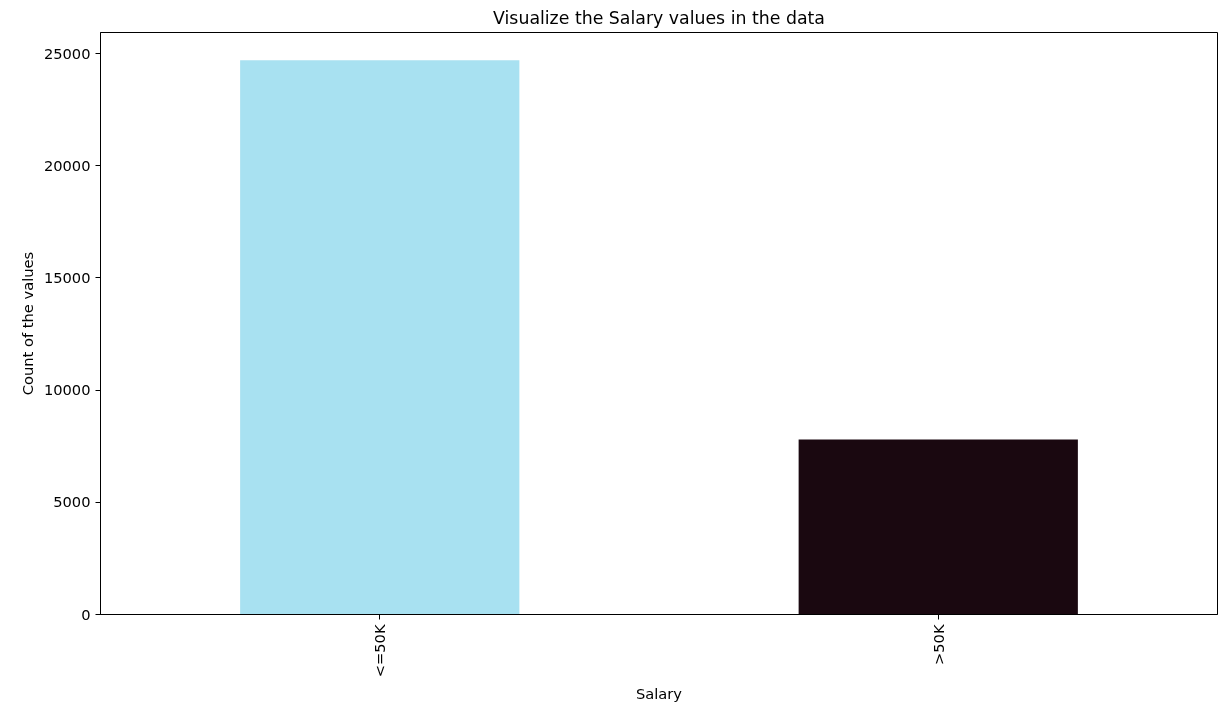 This screenshot has width=1227, height=711. Describe the element at coordinates (659, 17) in the screenshot. I see `chart-title: Visualize the Salary values in the data` at that location.